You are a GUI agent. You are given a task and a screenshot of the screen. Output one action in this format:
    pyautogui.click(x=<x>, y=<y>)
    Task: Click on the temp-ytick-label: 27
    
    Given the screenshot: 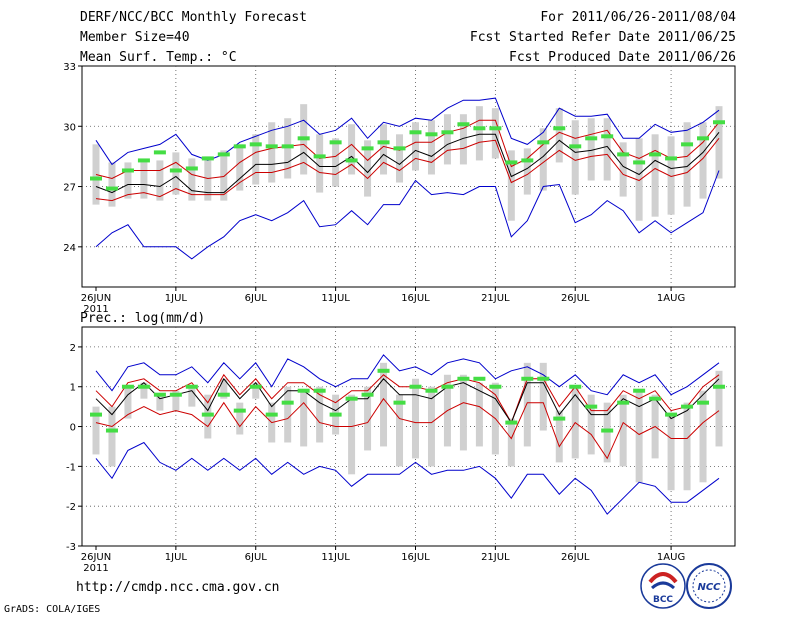 What is the action you would take?
    pyautogui.click(x=69, y=188)
    